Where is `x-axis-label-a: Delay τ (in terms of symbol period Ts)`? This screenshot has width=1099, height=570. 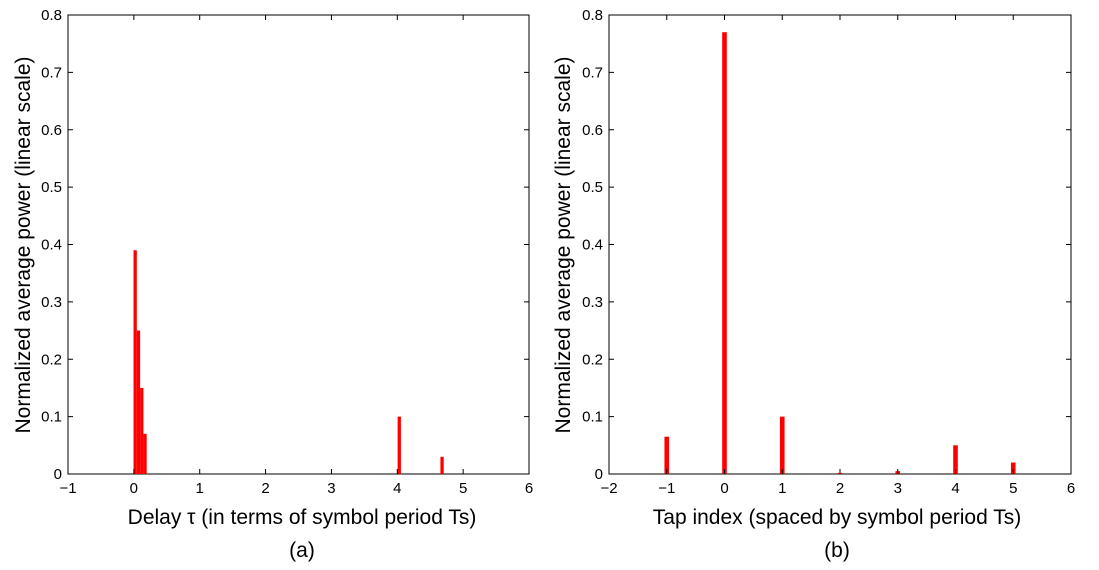
x-axis-label-a: Delay τ (in terms of symbol period Ts) is located at coordinates (302, 517).